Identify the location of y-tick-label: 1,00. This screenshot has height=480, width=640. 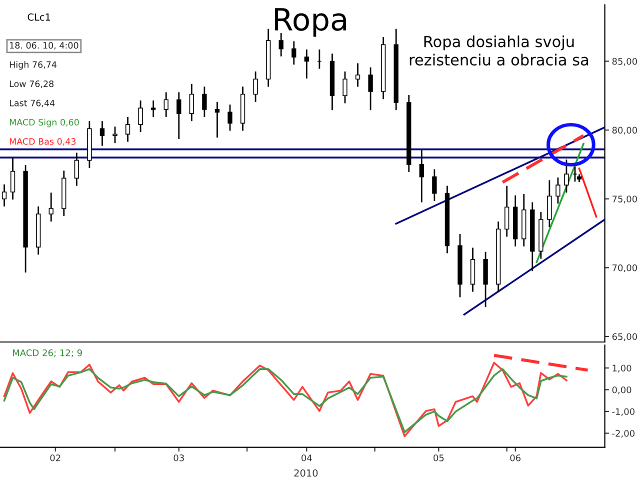
(622, 368).